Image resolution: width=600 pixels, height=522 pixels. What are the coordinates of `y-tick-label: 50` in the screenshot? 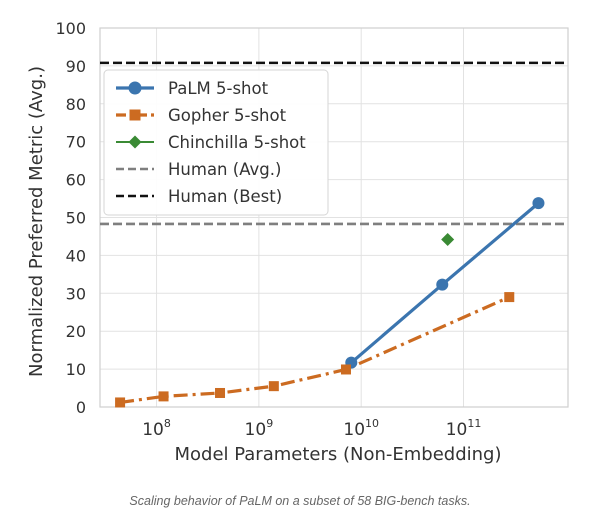 It's located at (76, 218).